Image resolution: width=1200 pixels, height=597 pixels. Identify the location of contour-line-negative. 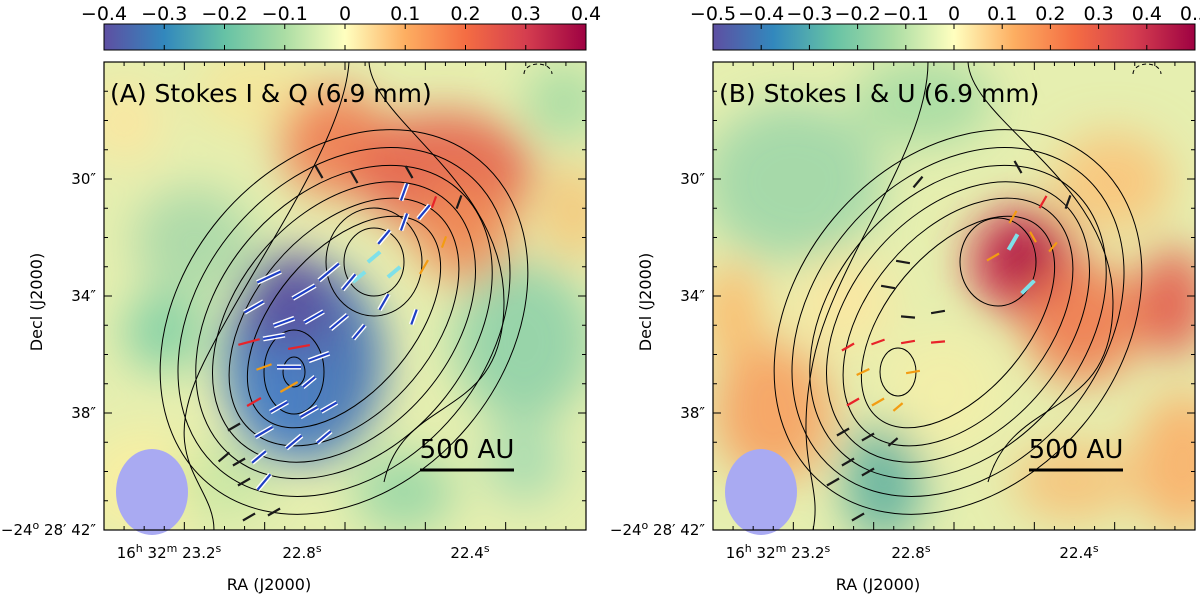
(538, 69).